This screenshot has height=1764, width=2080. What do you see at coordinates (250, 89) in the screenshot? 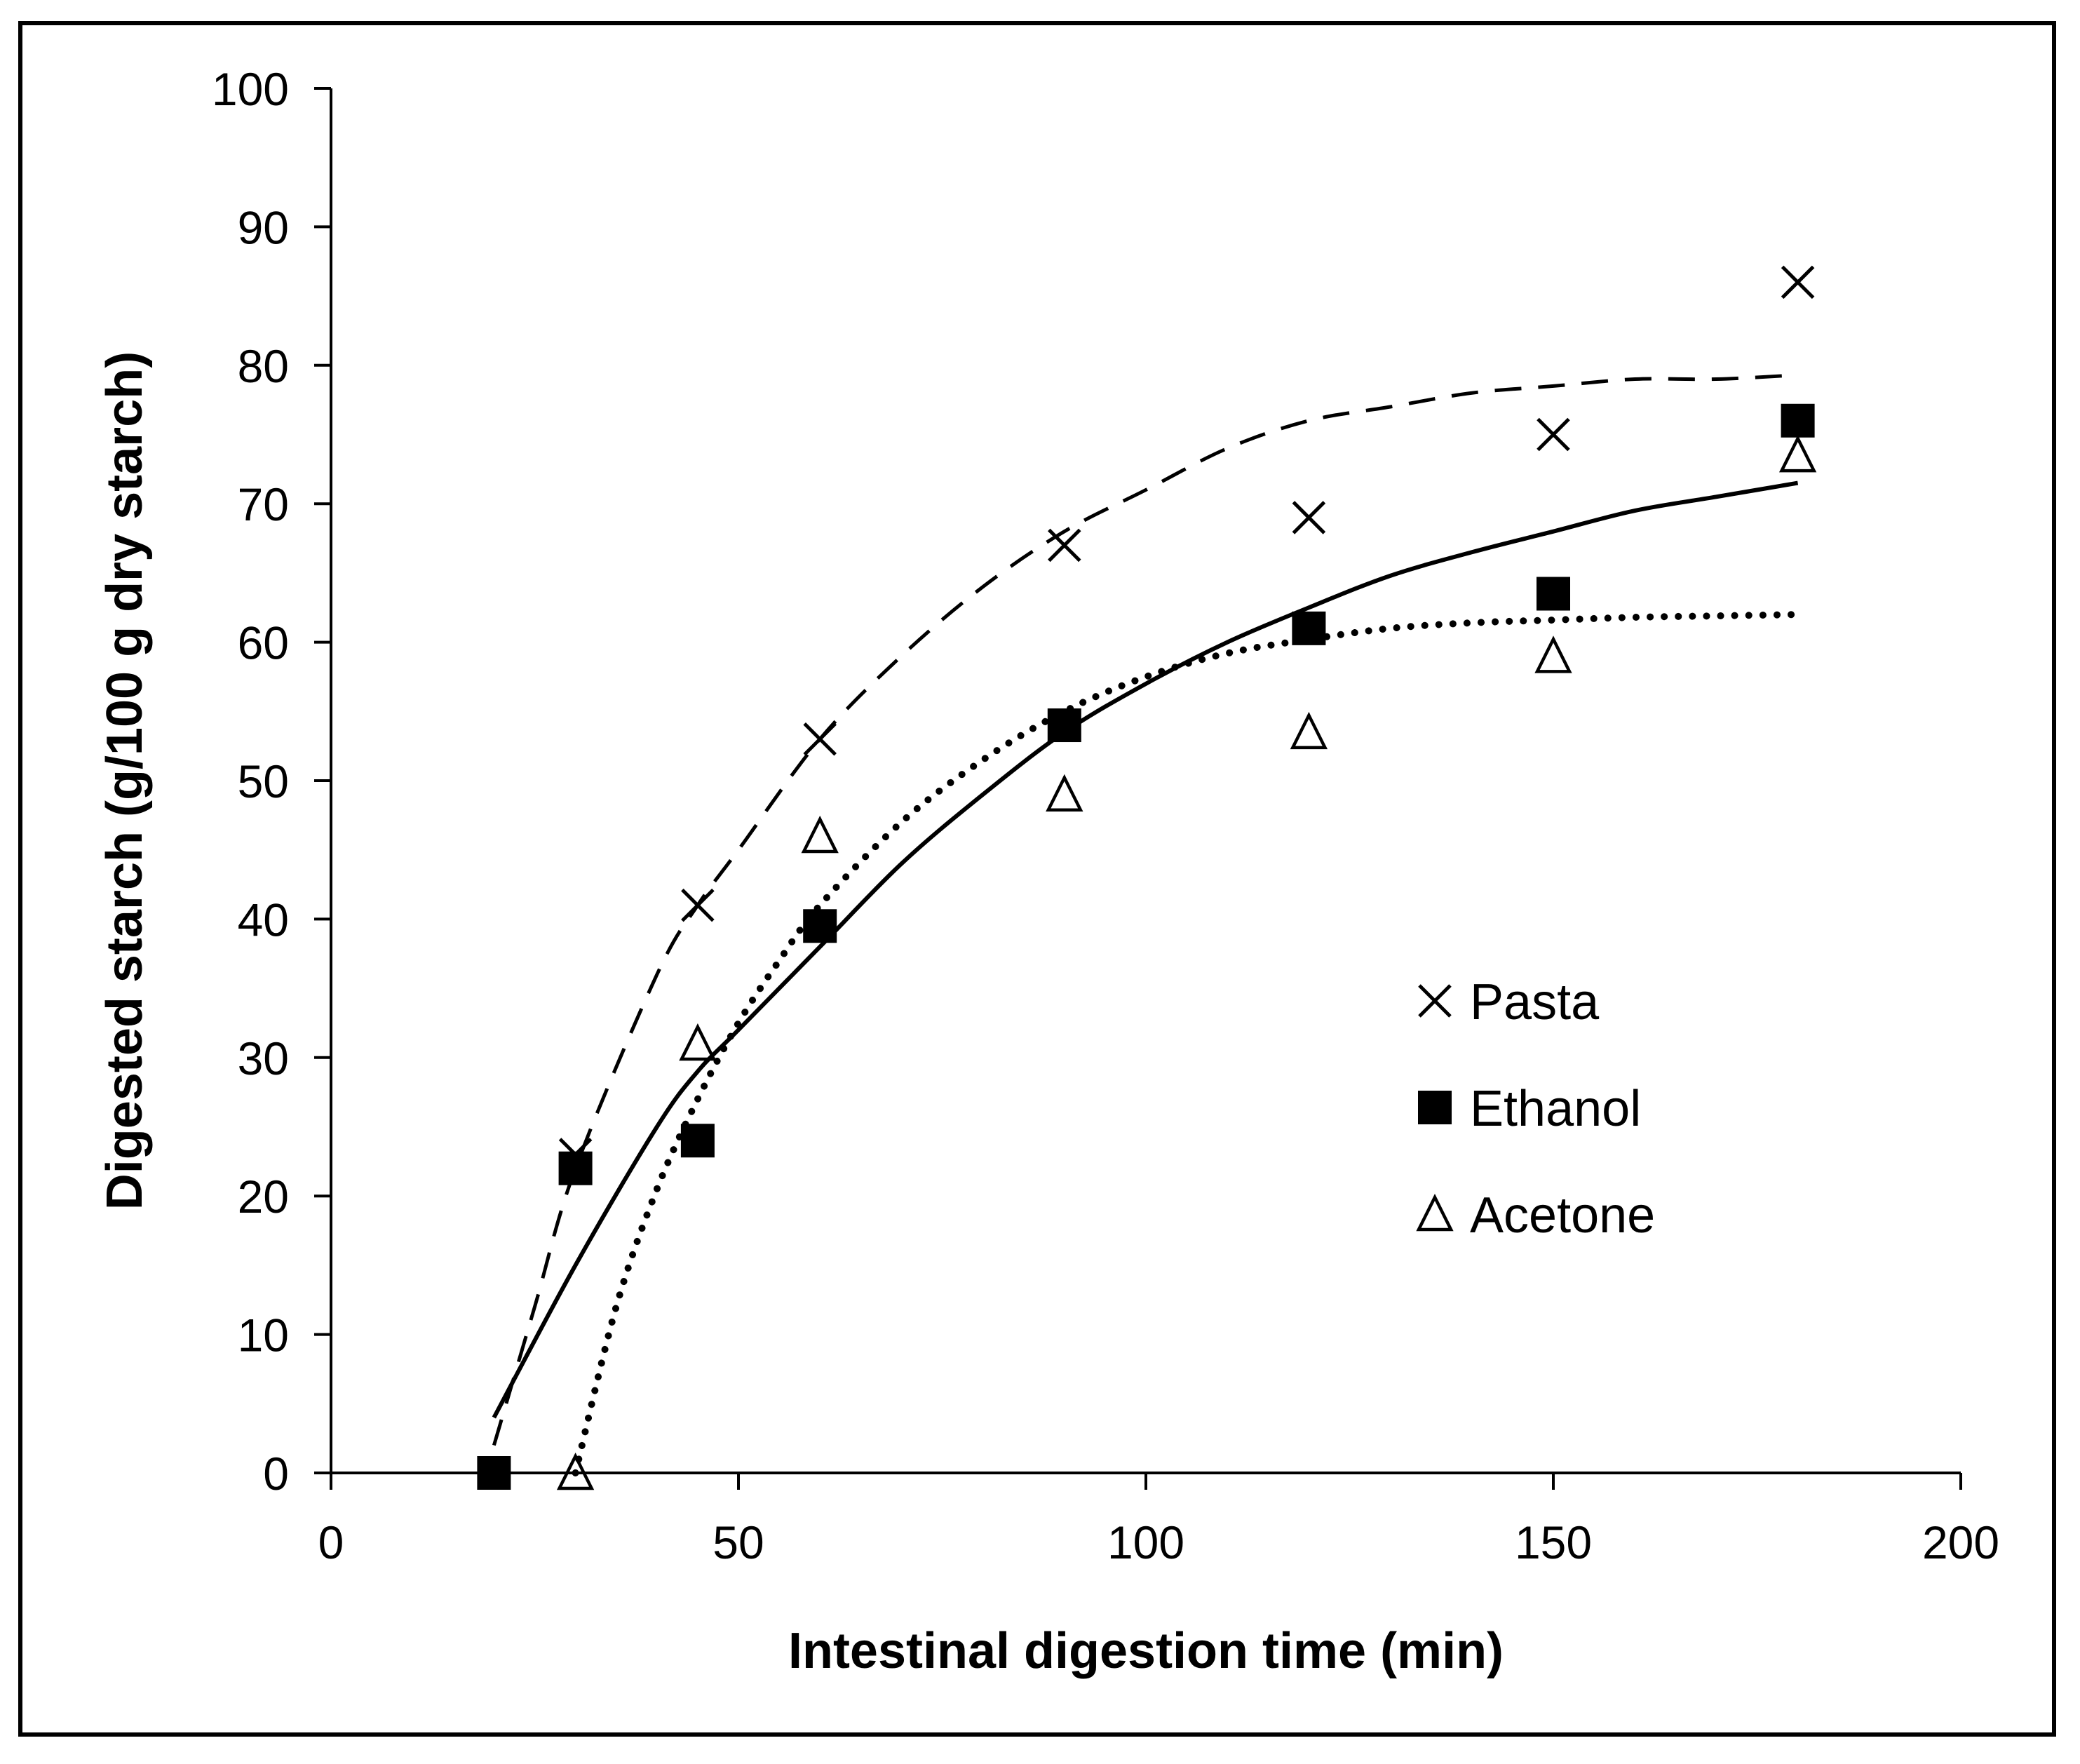
I see `y-tick-label: 100` at bounding box center [250, 89].